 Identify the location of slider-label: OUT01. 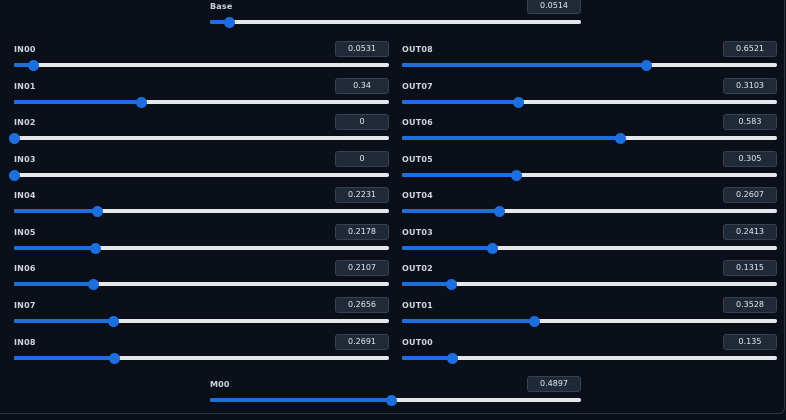
(417, 305).